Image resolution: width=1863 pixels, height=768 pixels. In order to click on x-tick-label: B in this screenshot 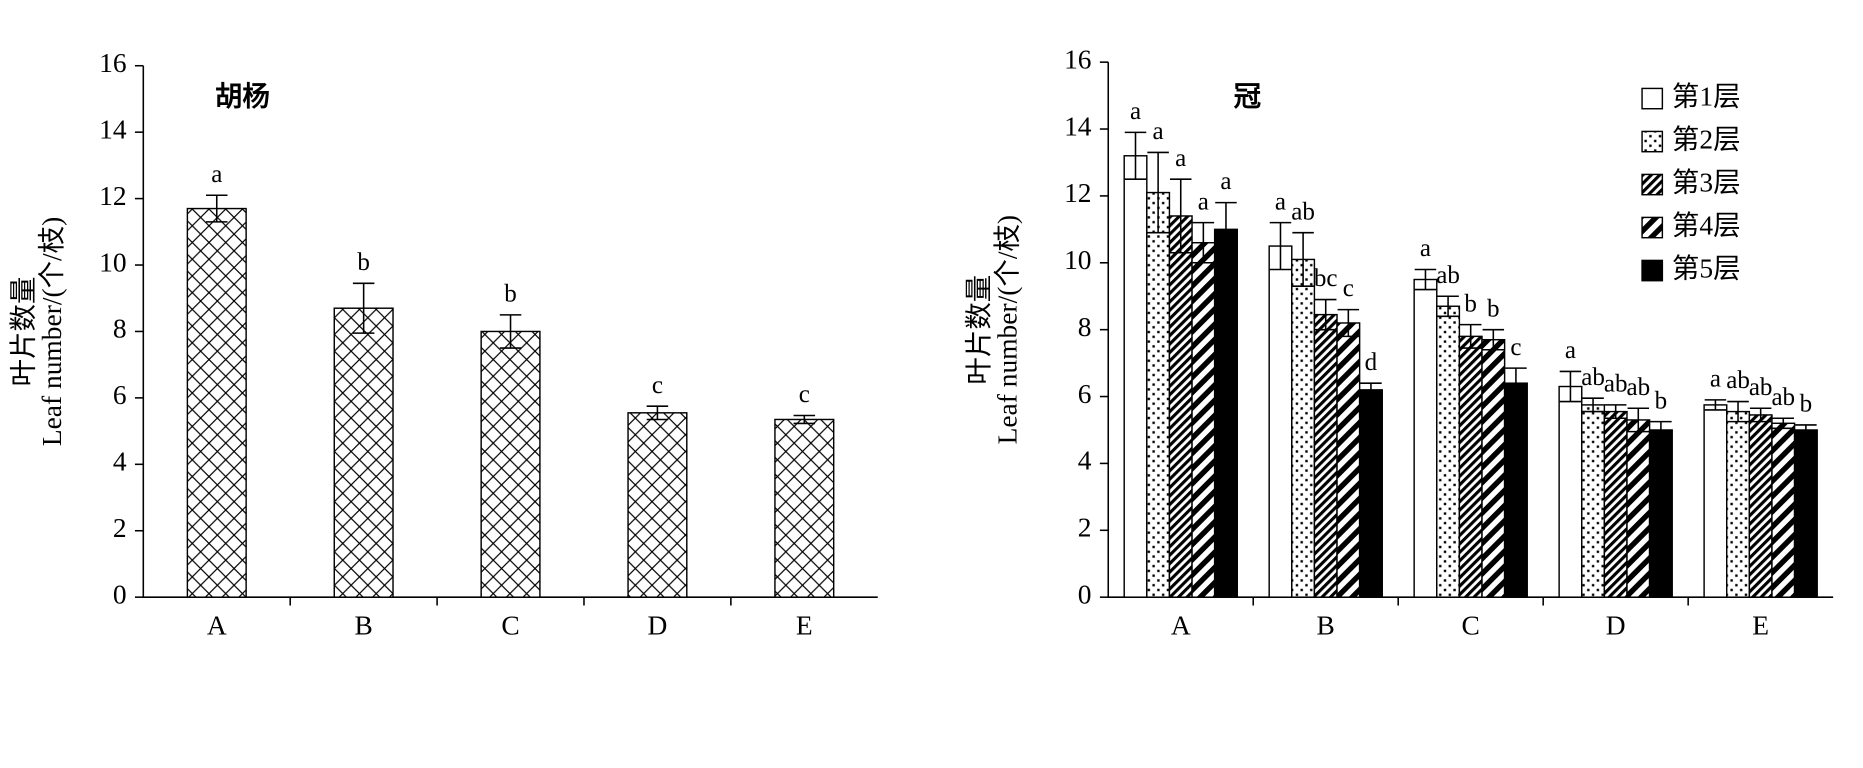, I will do `click(1326, 626)`.